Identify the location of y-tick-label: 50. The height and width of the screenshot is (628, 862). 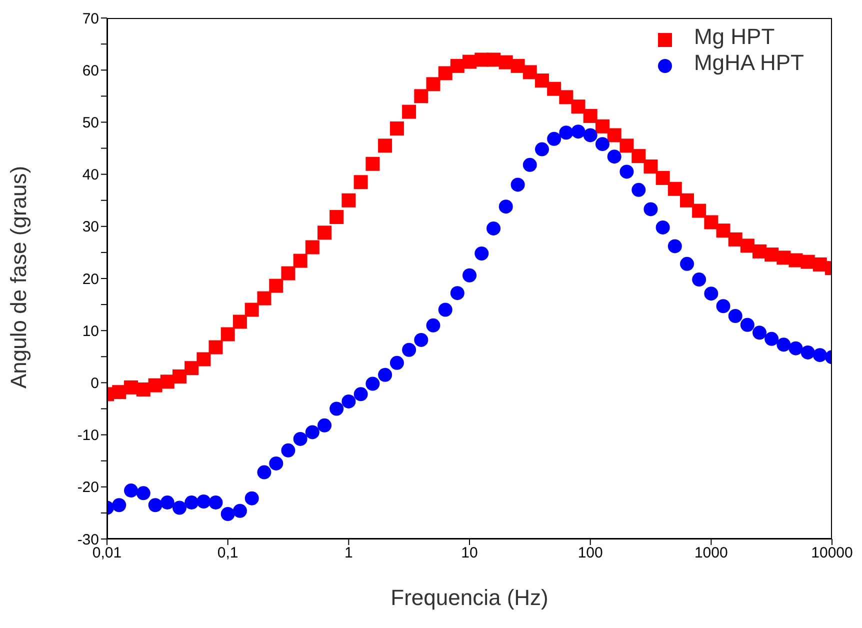
(90, 123).